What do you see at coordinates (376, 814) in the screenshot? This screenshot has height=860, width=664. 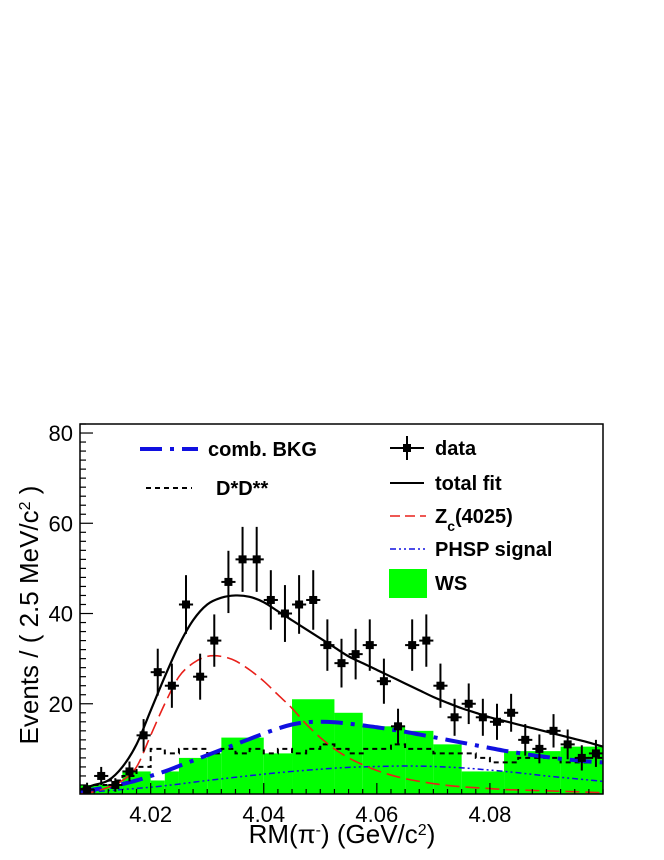 I see `x-tick-label: 4.06` at bounding box center [376, 814].